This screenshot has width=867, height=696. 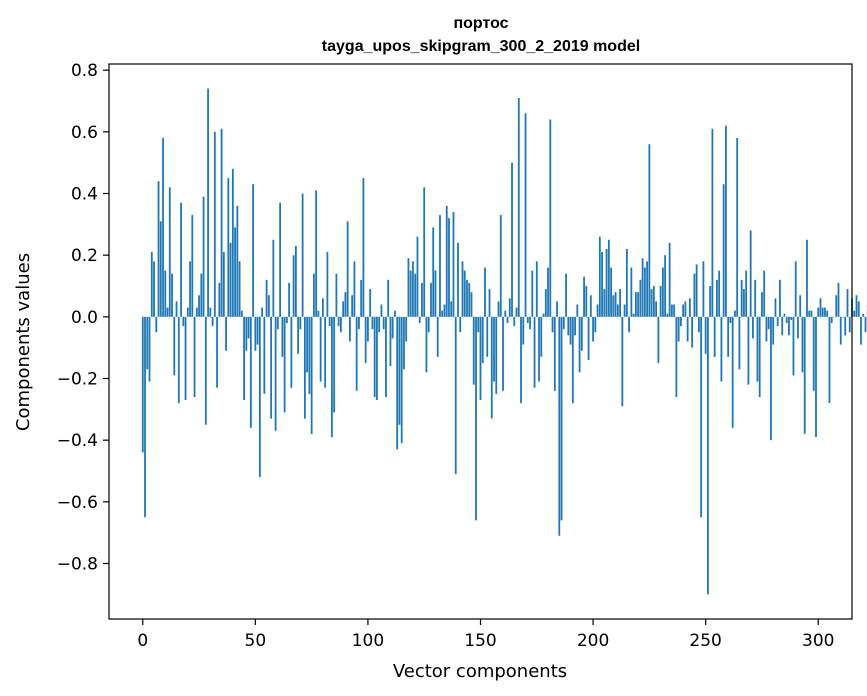 I want to click on y-tick-label: −0.6, so click(x=77, y=503).